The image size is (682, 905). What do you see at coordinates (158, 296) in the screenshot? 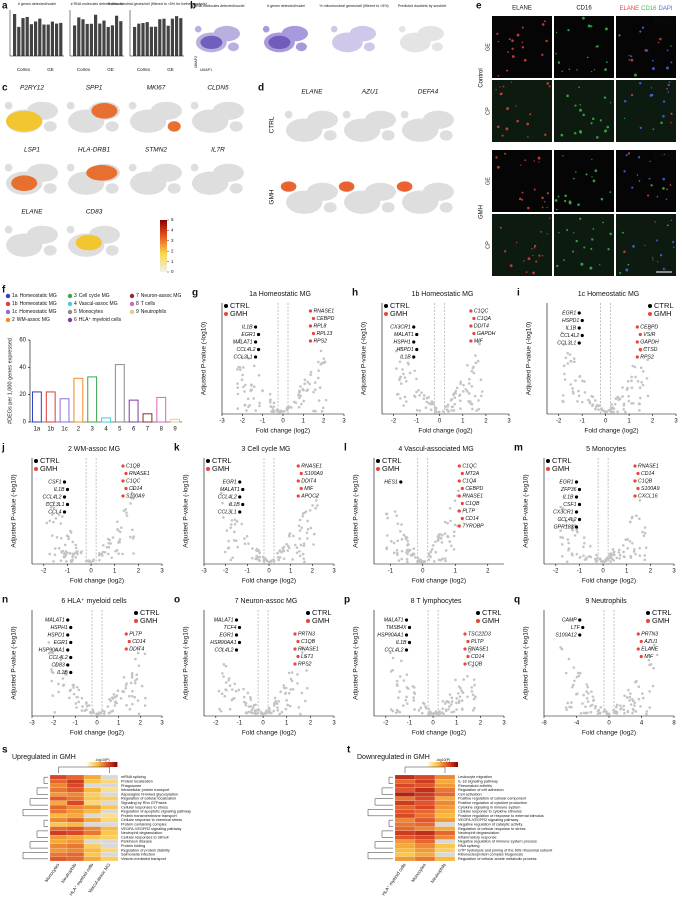
I see `legend-label: 7 Neuron-assoc MG` at bounding box center [158, 296].